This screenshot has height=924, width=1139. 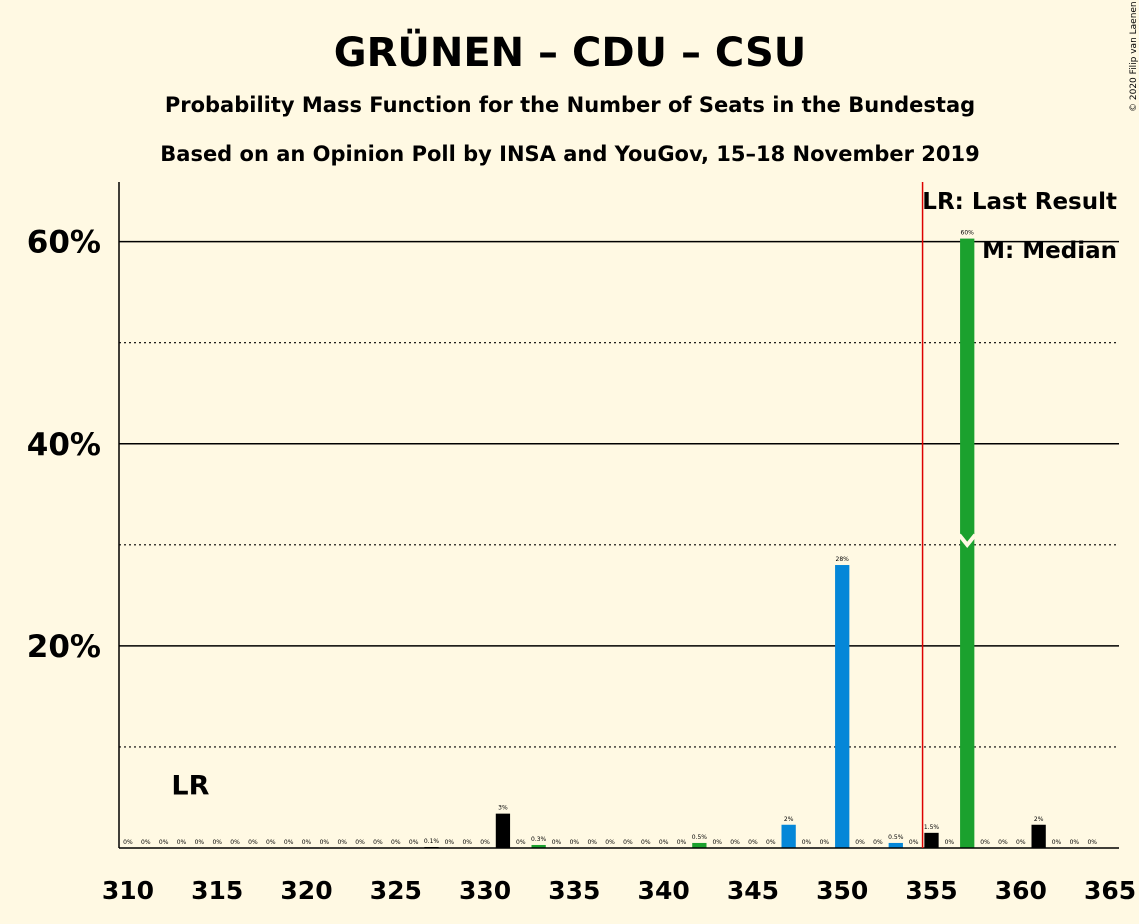 What do you see at coordinates (931, 890) in the screenshot?
I see `x-tick-label: 355` at bounding box center [931, 890].